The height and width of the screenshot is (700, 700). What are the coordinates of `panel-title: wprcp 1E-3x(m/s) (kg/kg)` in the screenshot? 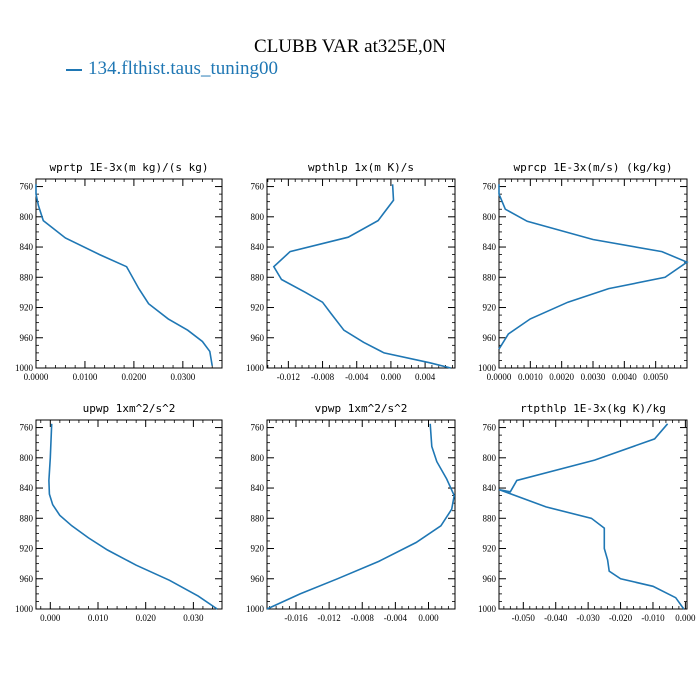 It's located at (593, 167).